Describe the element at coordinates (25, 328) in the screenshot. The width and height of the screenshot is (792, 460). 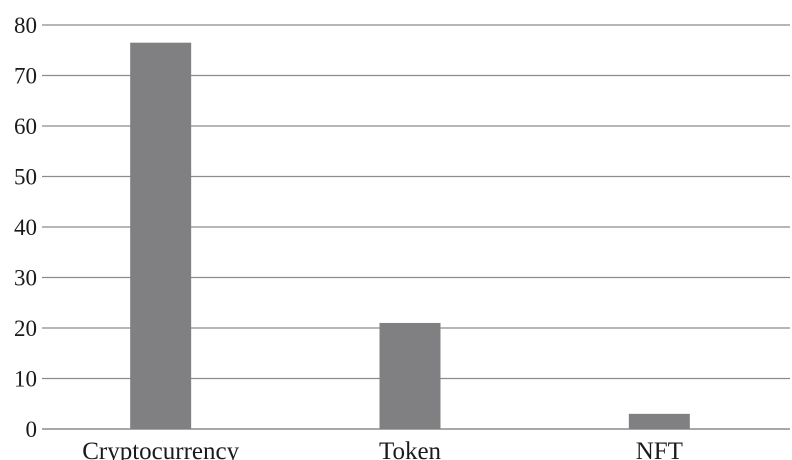
I see `y-tick-label-20: 20` at that location.